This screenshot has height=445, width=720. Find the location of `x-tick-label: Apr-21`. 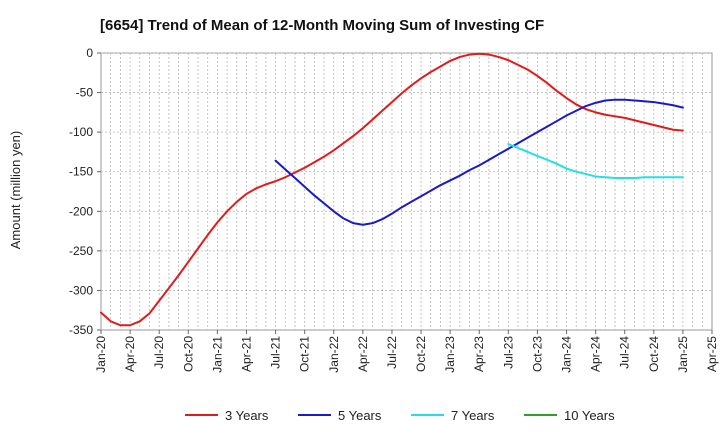

x-tick-label: Apr-21 is located at coordinates (246, 354).